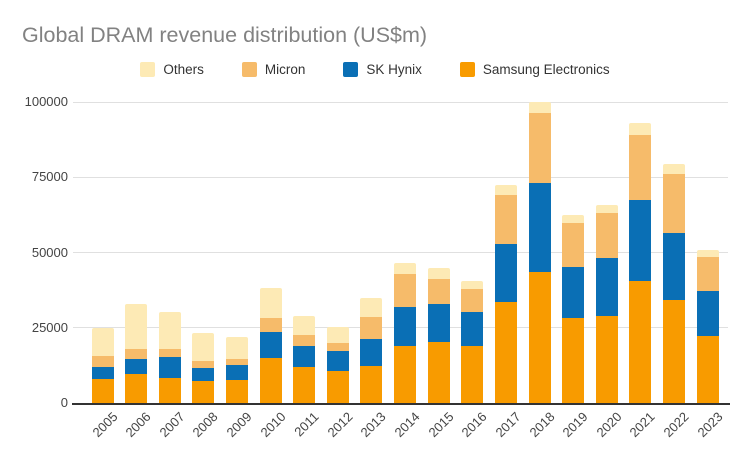  Describe the element at coordinates (674, 266) in the screenshot. I see `bar-segment-sk-hynix-2022` at that location.